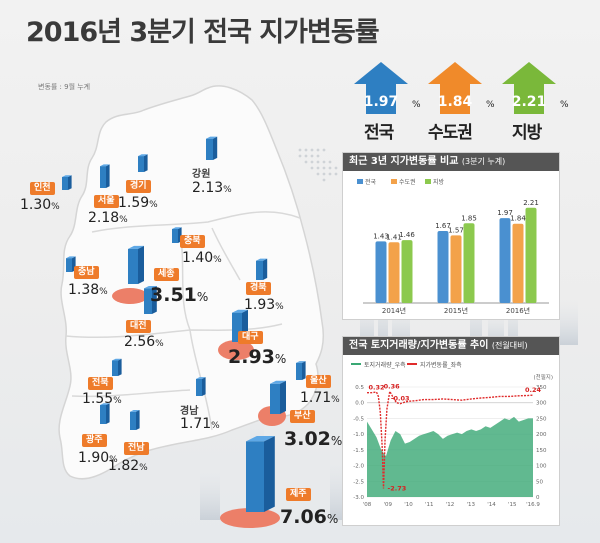 This screenshot has height=543, width=600. Describe the element at coordinates (64, 87) in the screenshot. I see `footnote: 변동률 : 9월 누계` at that location.